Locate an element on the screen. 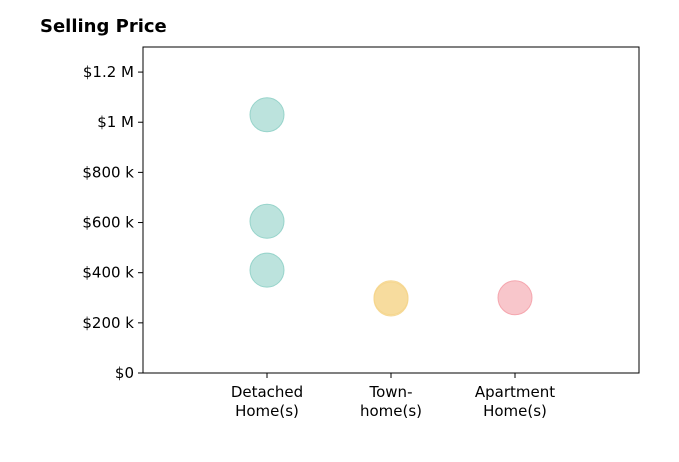 The height and width of the screenshot is (462, 679). y-tick-label: $0 is located at coordinates (124, 373).